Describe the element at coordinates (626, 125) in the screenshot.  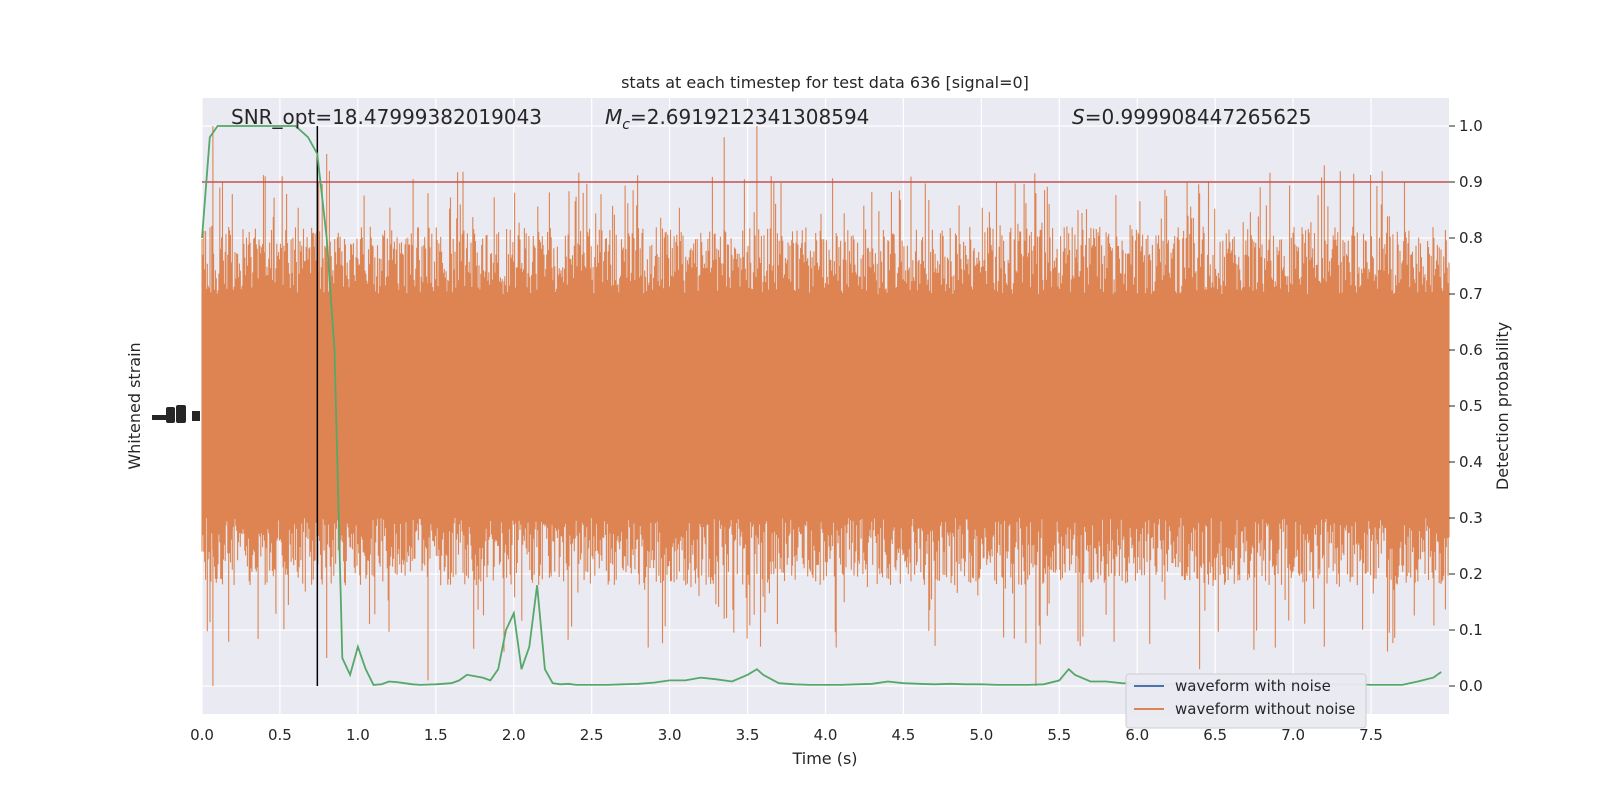
I see `chirp-mass-subscript: c` at that location.